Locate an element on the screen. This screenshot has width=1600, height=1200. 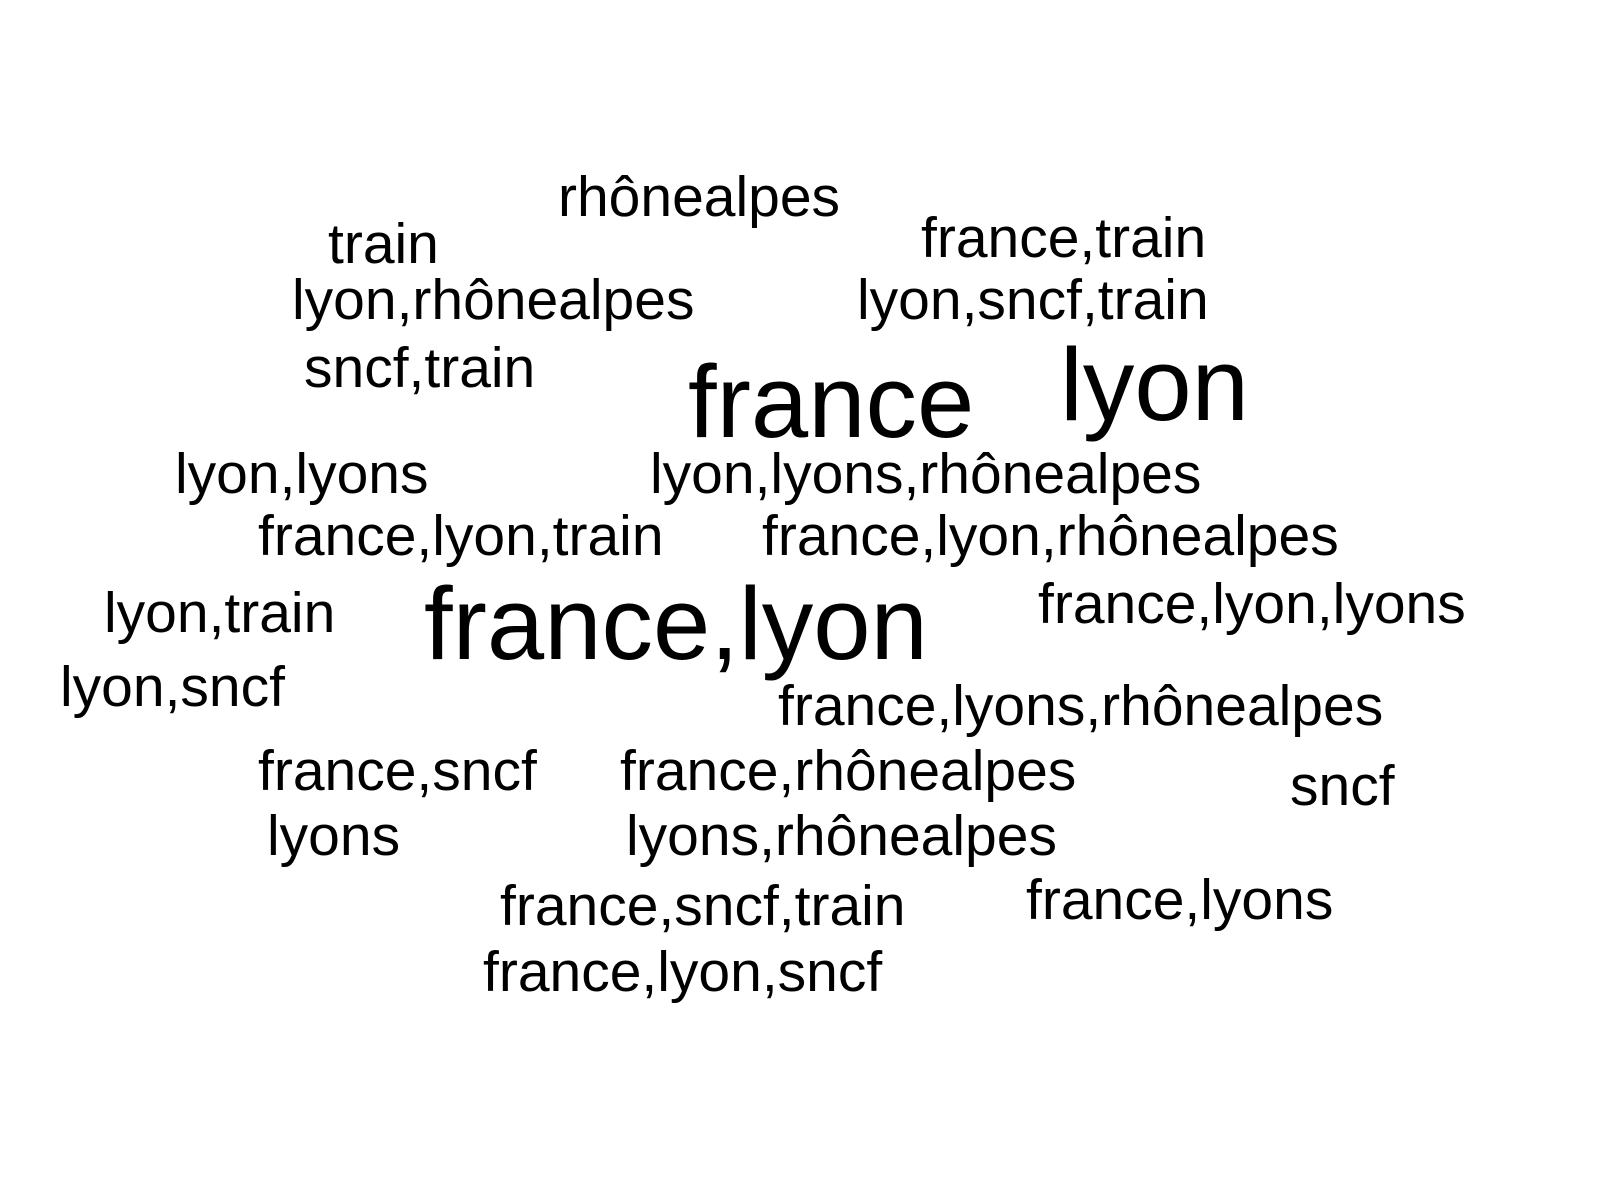
word-france-lyon-train: france,lyon,train is located at coordinates (461, 536).